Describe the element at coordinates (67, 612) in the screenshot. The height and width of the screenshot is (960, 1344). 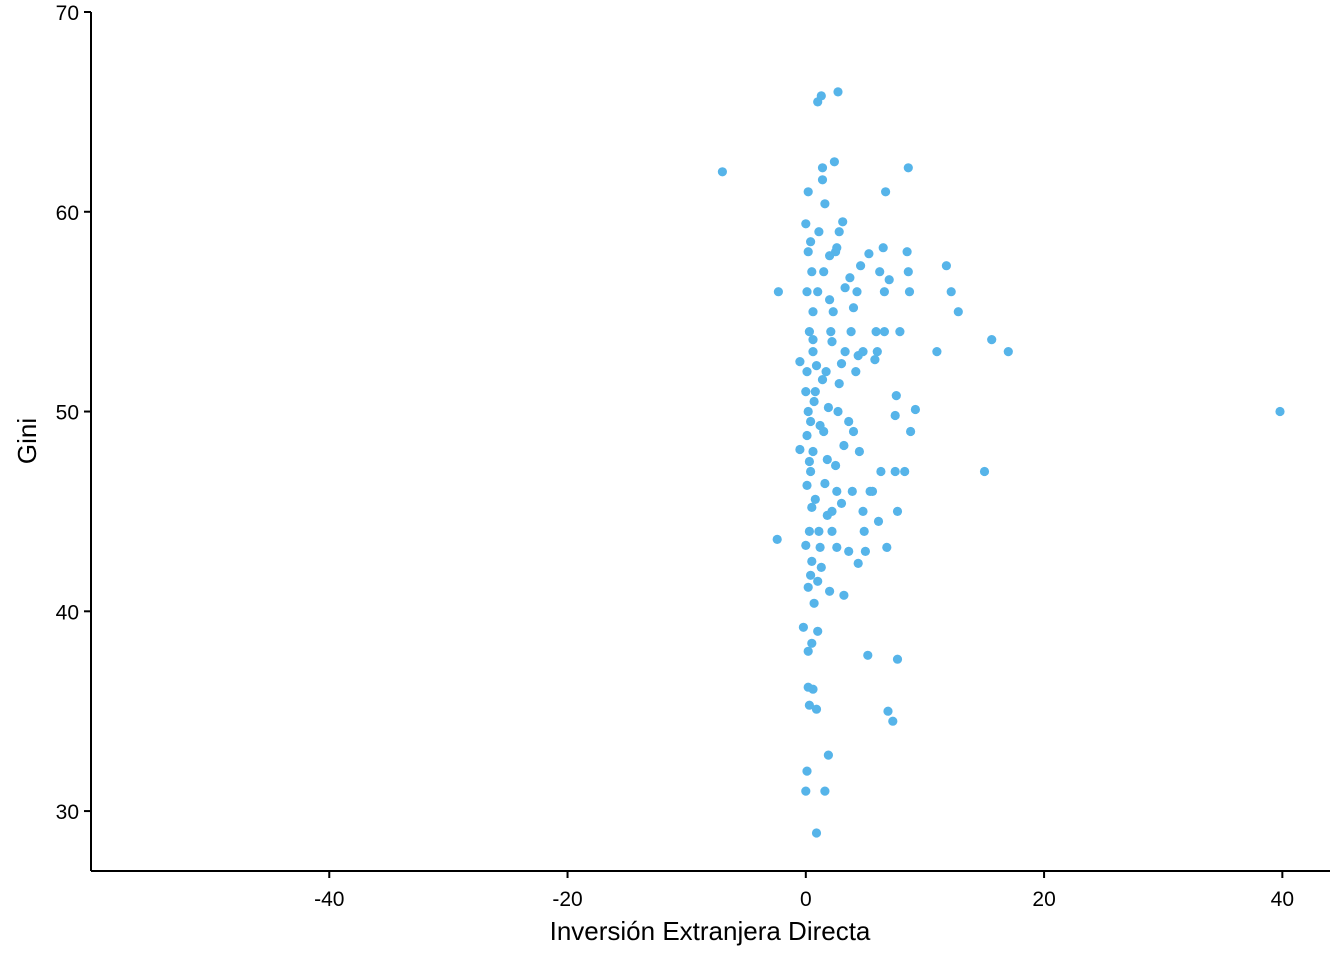
I see `y-tick-label: 40` at that location.